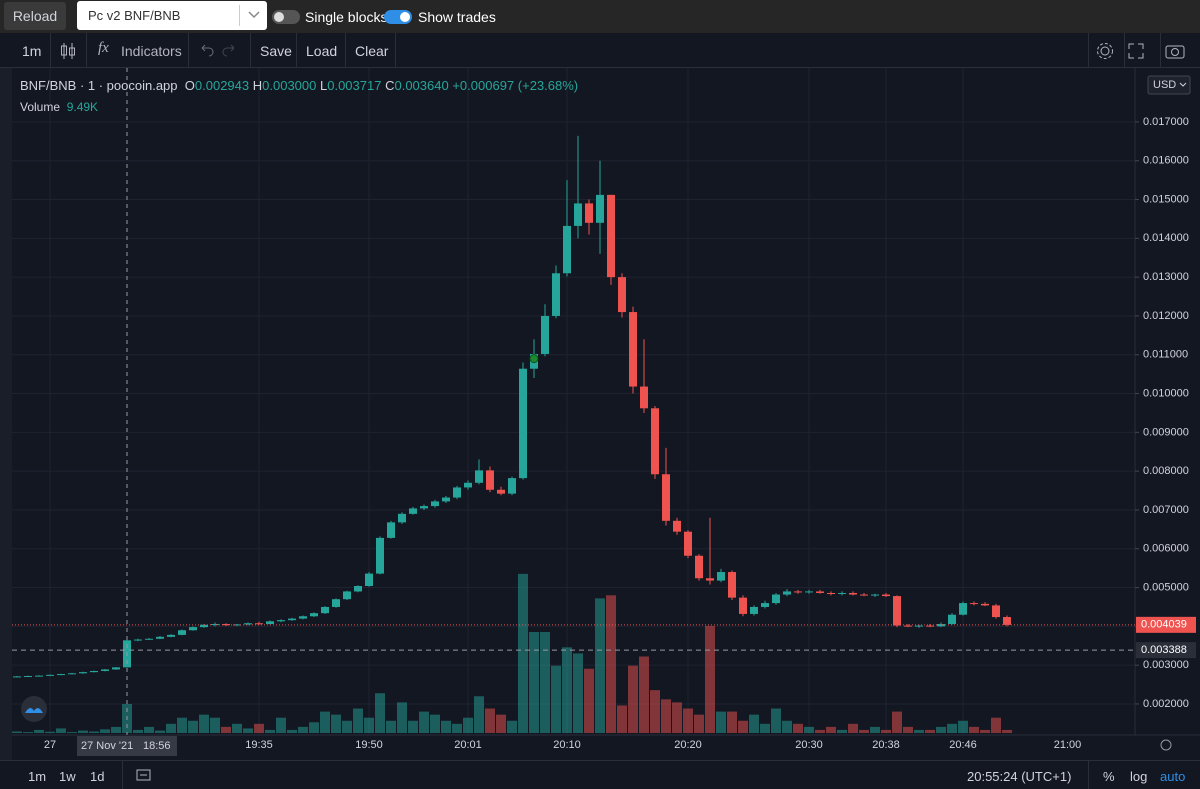 This screenshot has height=789, width=1200. What do you see at coordinates (67, 776) in the screenshot?
I see `range-1w: 1w` at bounding box center [67, 776].